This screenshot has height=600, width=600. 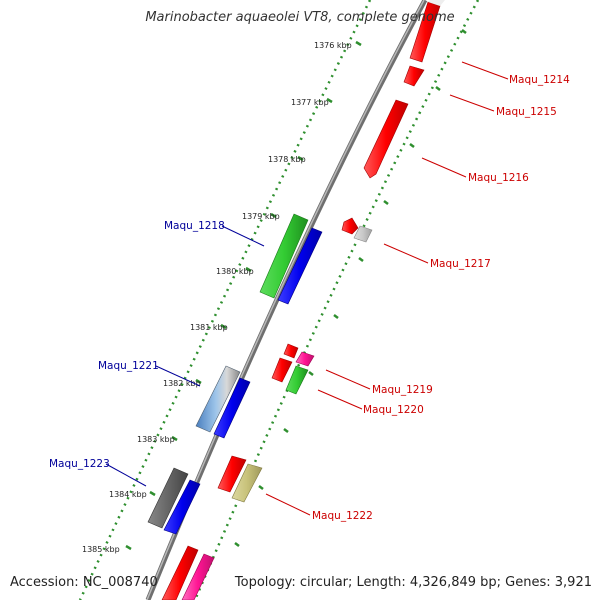 What do you see at coordinates (539, 80) in the screenshot?
I see `label-maqu-1214: Maqu_1214` at bounding box center [539, 80].